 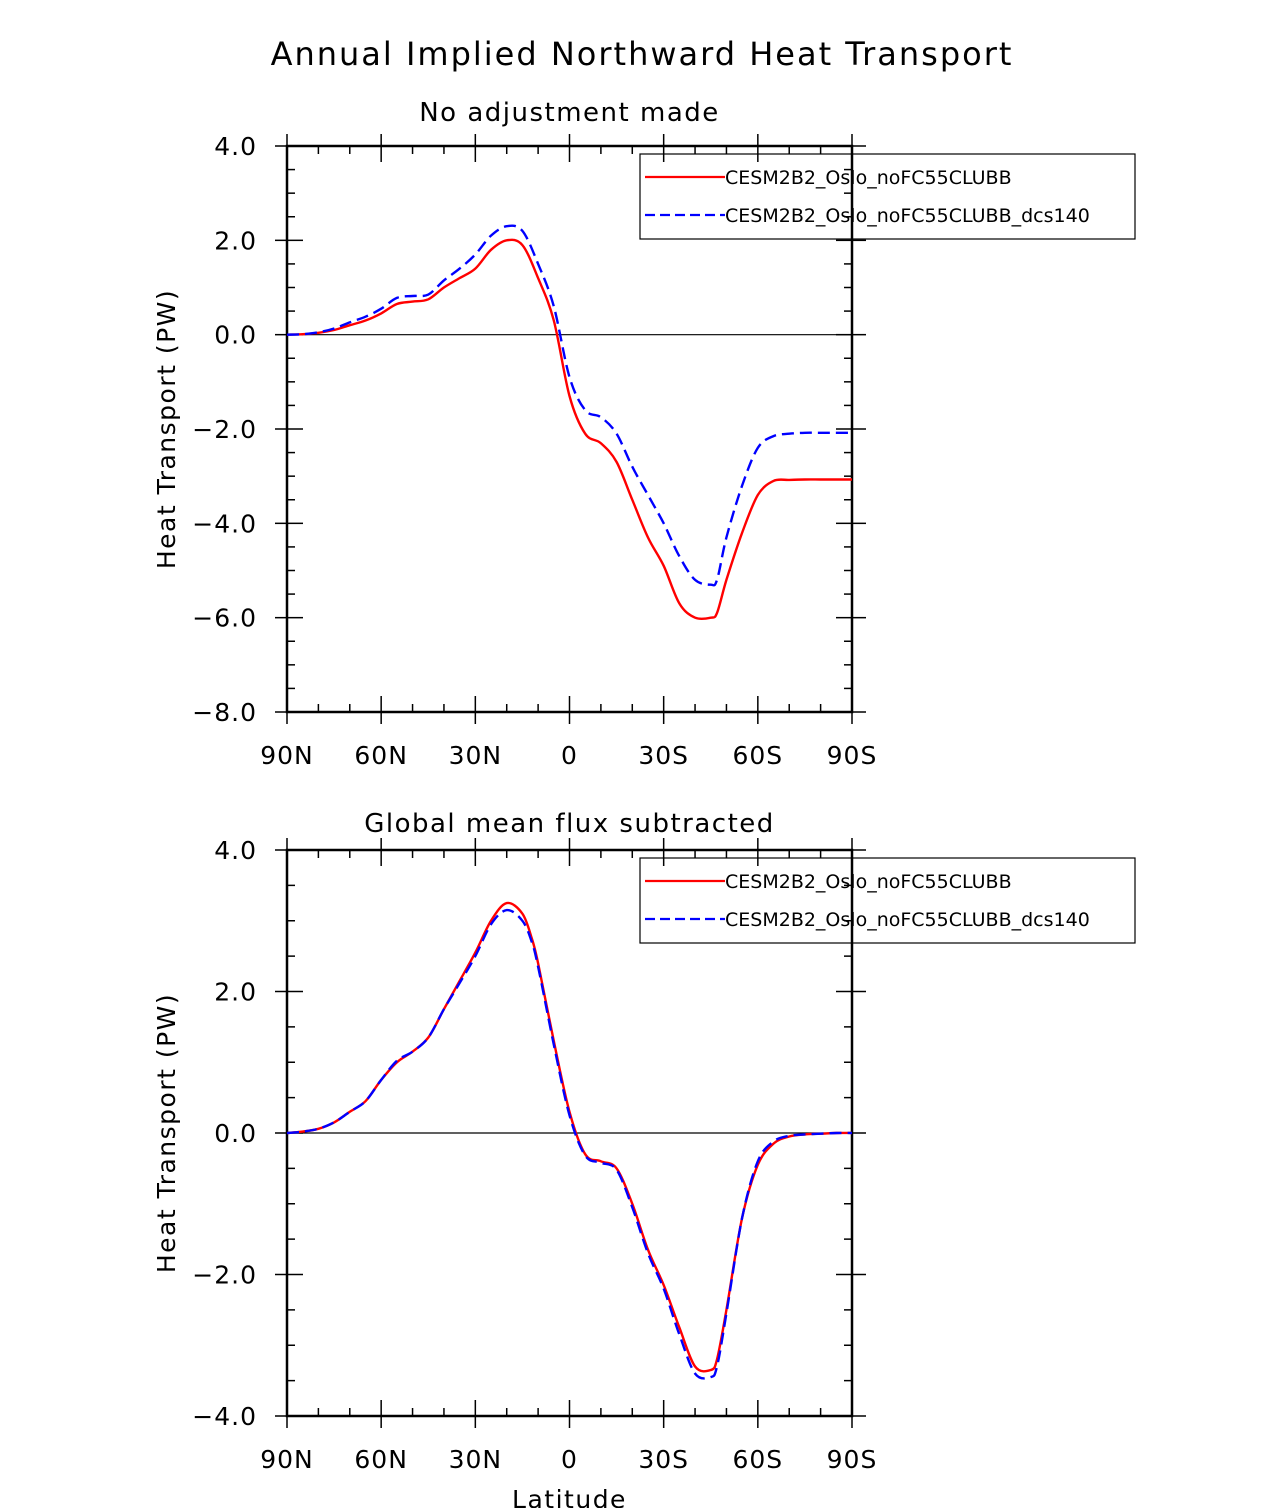 What do you see at coordinates (569, 824) in the screenshot?
I see `panel-title: Global mean flux subtracted` at bounding box center [569, 824].